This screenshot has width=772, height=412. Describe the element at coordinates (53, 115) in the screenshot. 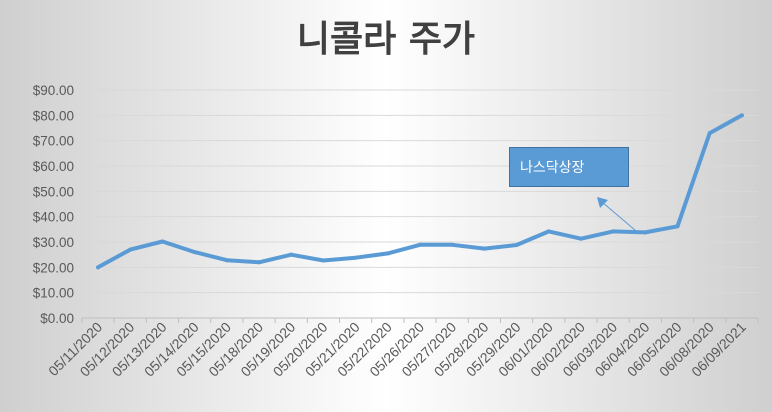

I see `y-tick-label: $80.00` at that location.